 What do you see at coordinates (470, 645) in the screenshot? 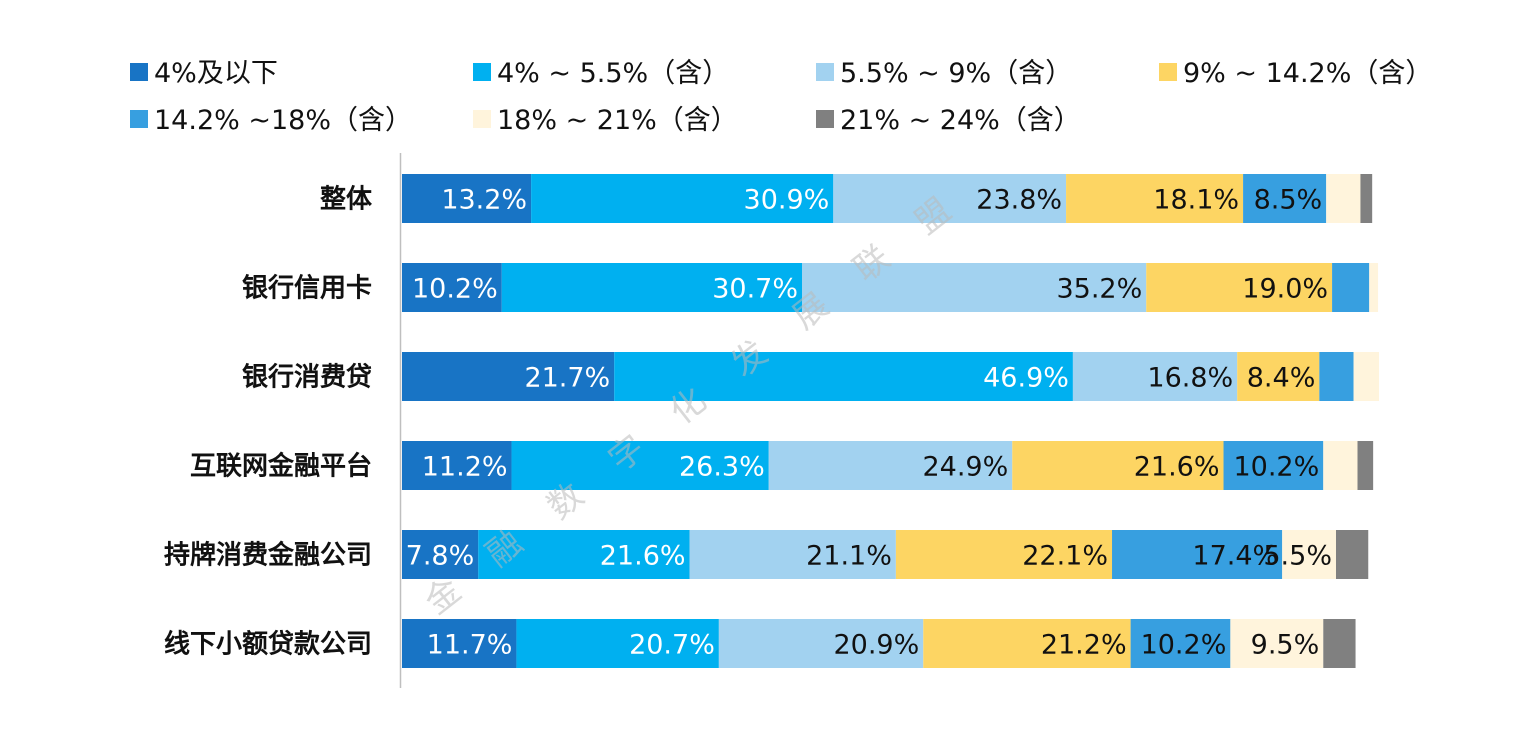
I see `data-label-6-1: 11.7%` at bounding box center [470, 645].